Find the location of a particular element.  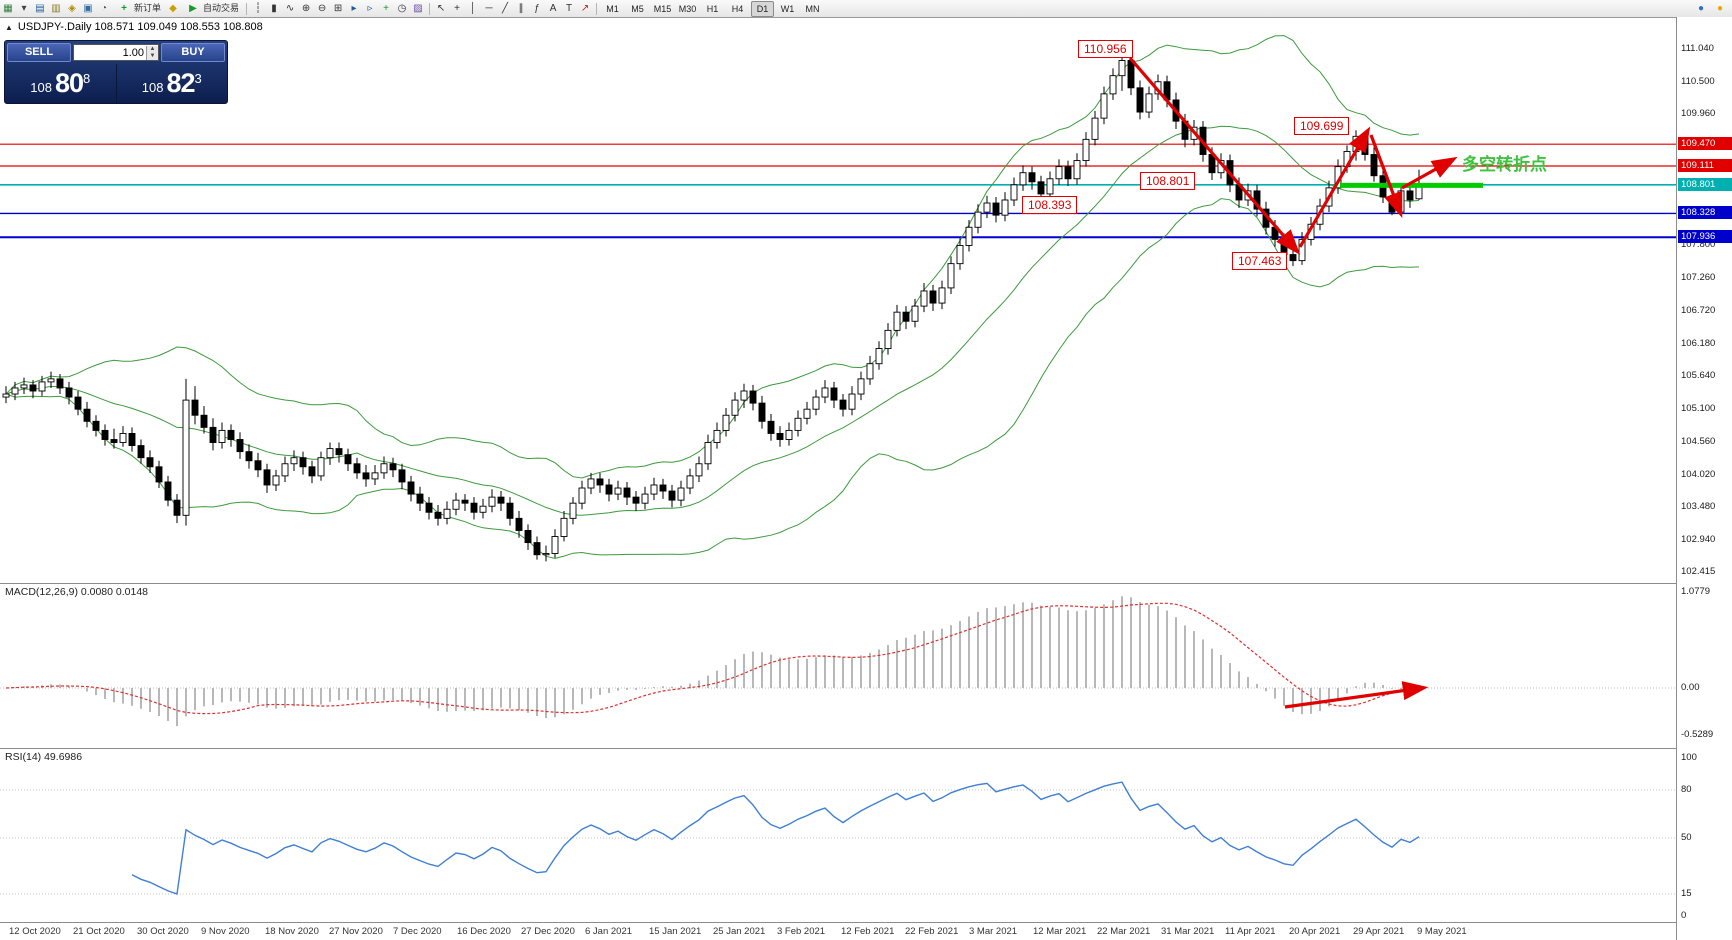

new-chart-icon: ▦ is located at coordinates (8, 8).